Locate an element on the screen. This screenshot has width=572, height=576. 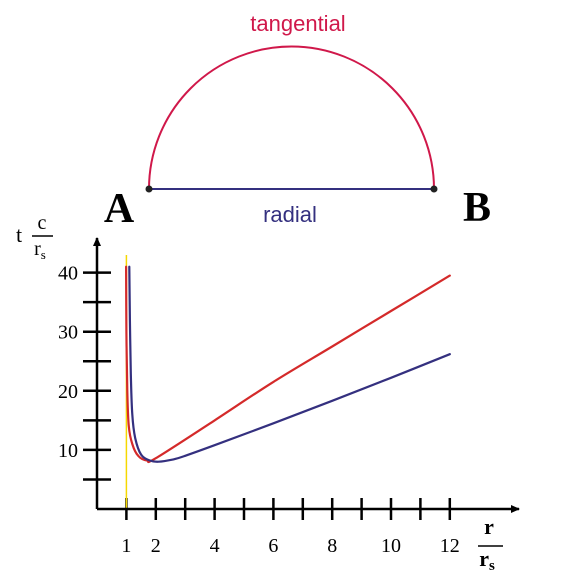
point-b-dot is located at coordinates (434, 189).